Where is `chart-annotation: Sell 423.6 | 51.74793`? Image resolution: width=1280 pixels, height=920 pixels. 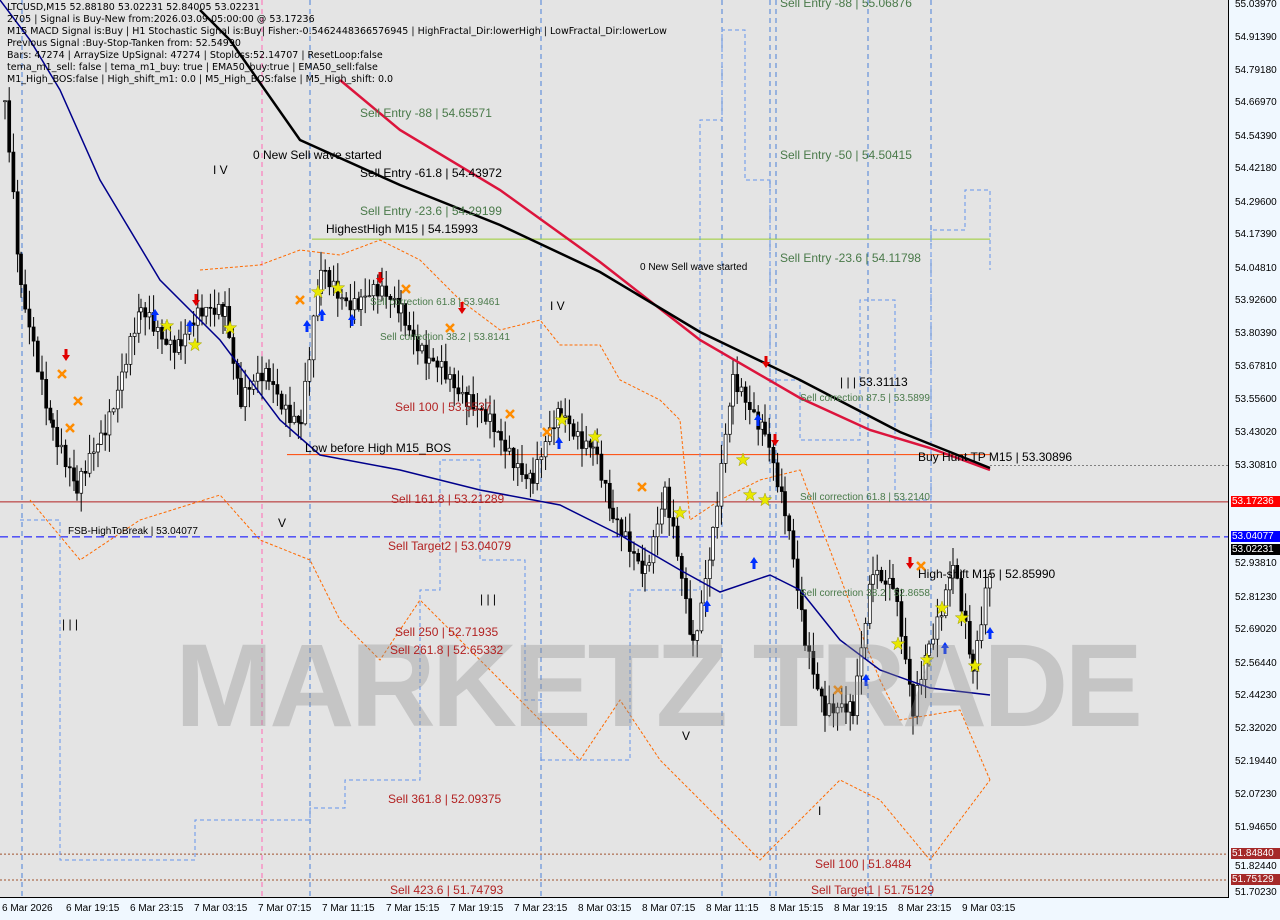 chart-annotation: Sell 423.6 | 51.74793 is located at coordinates (447, 890).